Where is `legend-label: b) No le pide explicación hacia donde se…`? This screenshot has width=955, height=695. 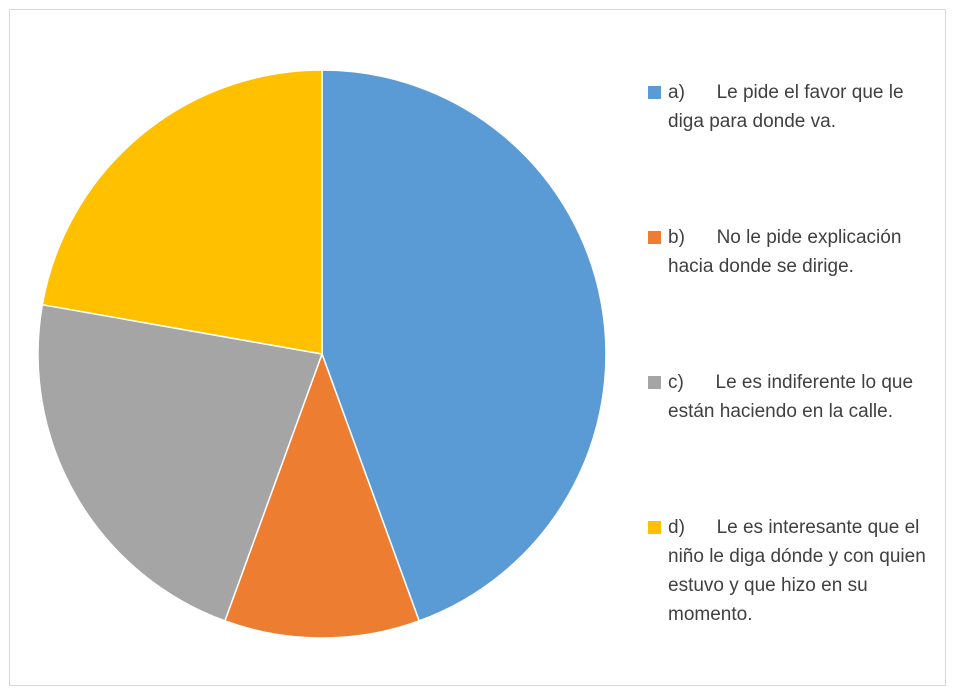
legend-label: b) No le pide explicación hacia donde se… is located at coordinates (787, 252).